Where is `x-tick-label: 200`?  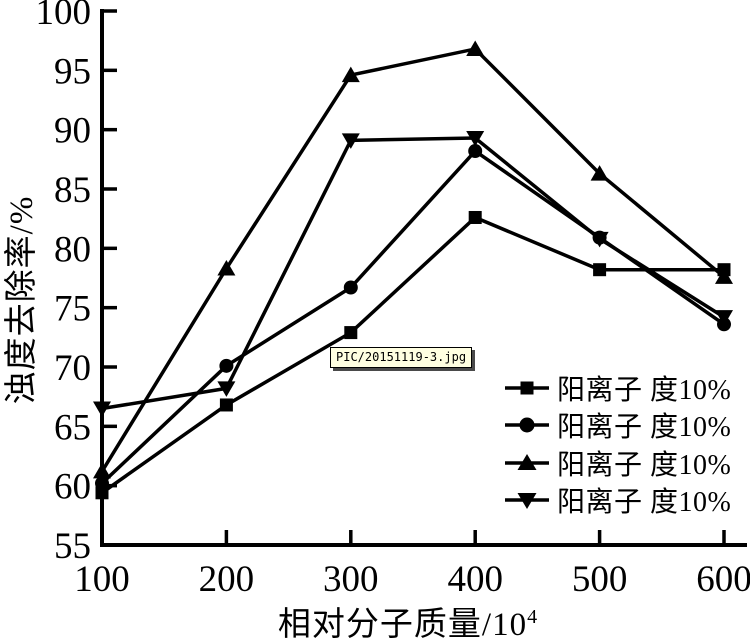
x-tick-label: 200 is located at coordinates (227, 579).